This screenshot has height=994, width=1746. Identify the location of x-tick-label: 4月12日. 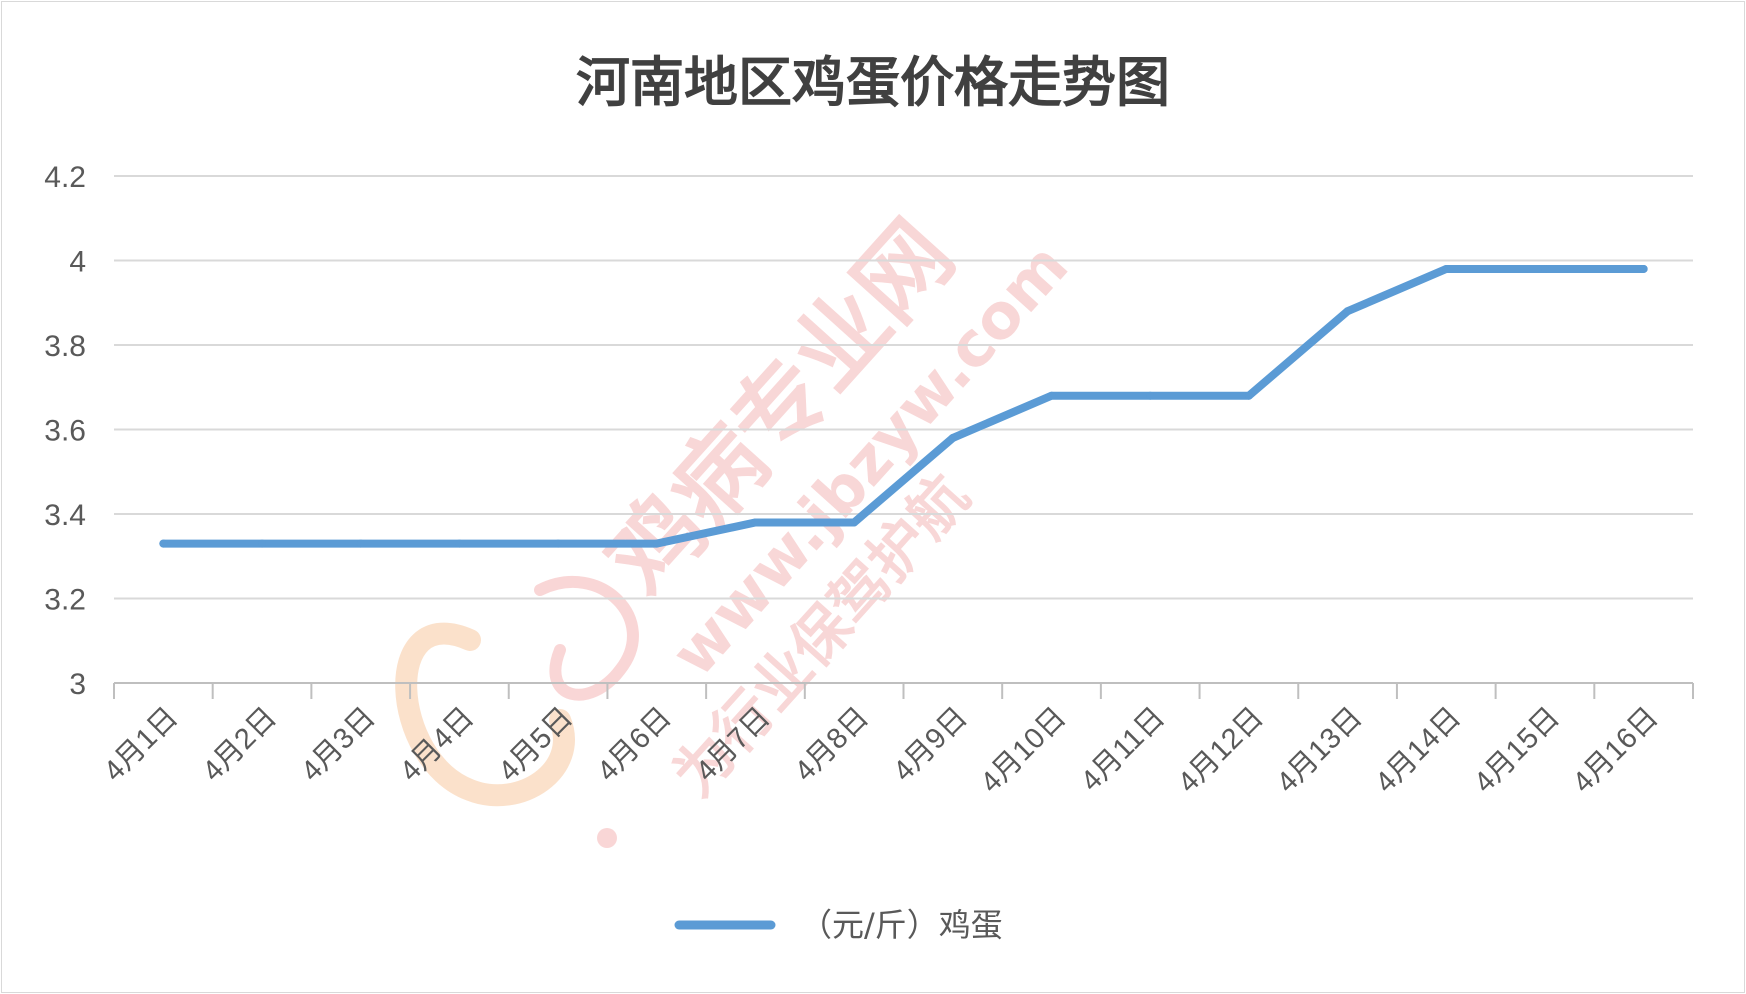
(1221, 750).